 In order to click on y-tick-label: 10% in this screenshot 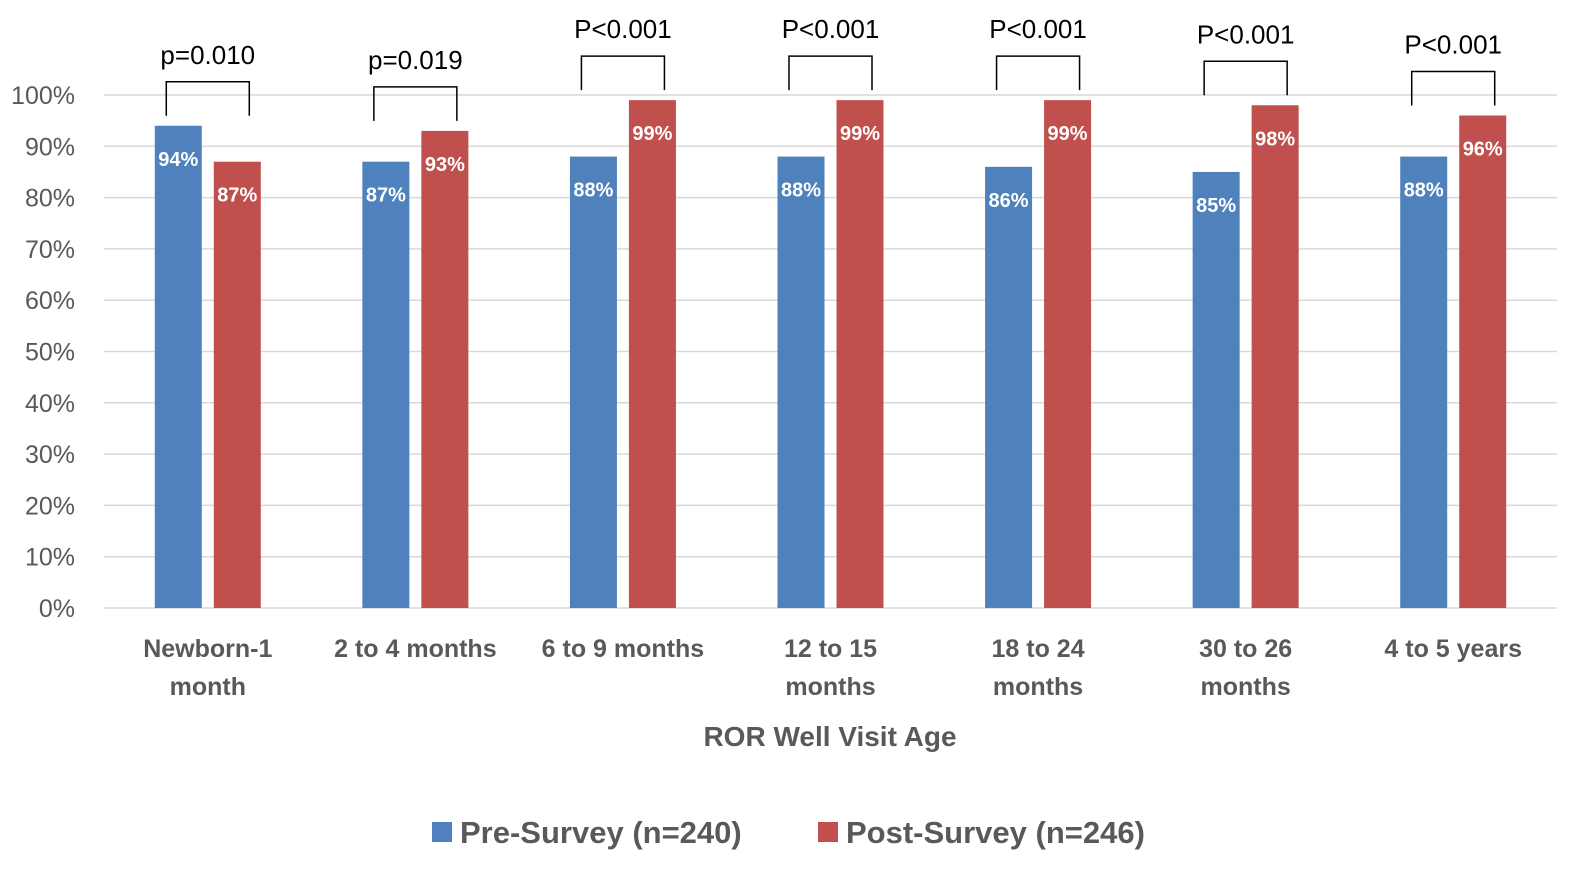, I will do `click(50, 558)`.